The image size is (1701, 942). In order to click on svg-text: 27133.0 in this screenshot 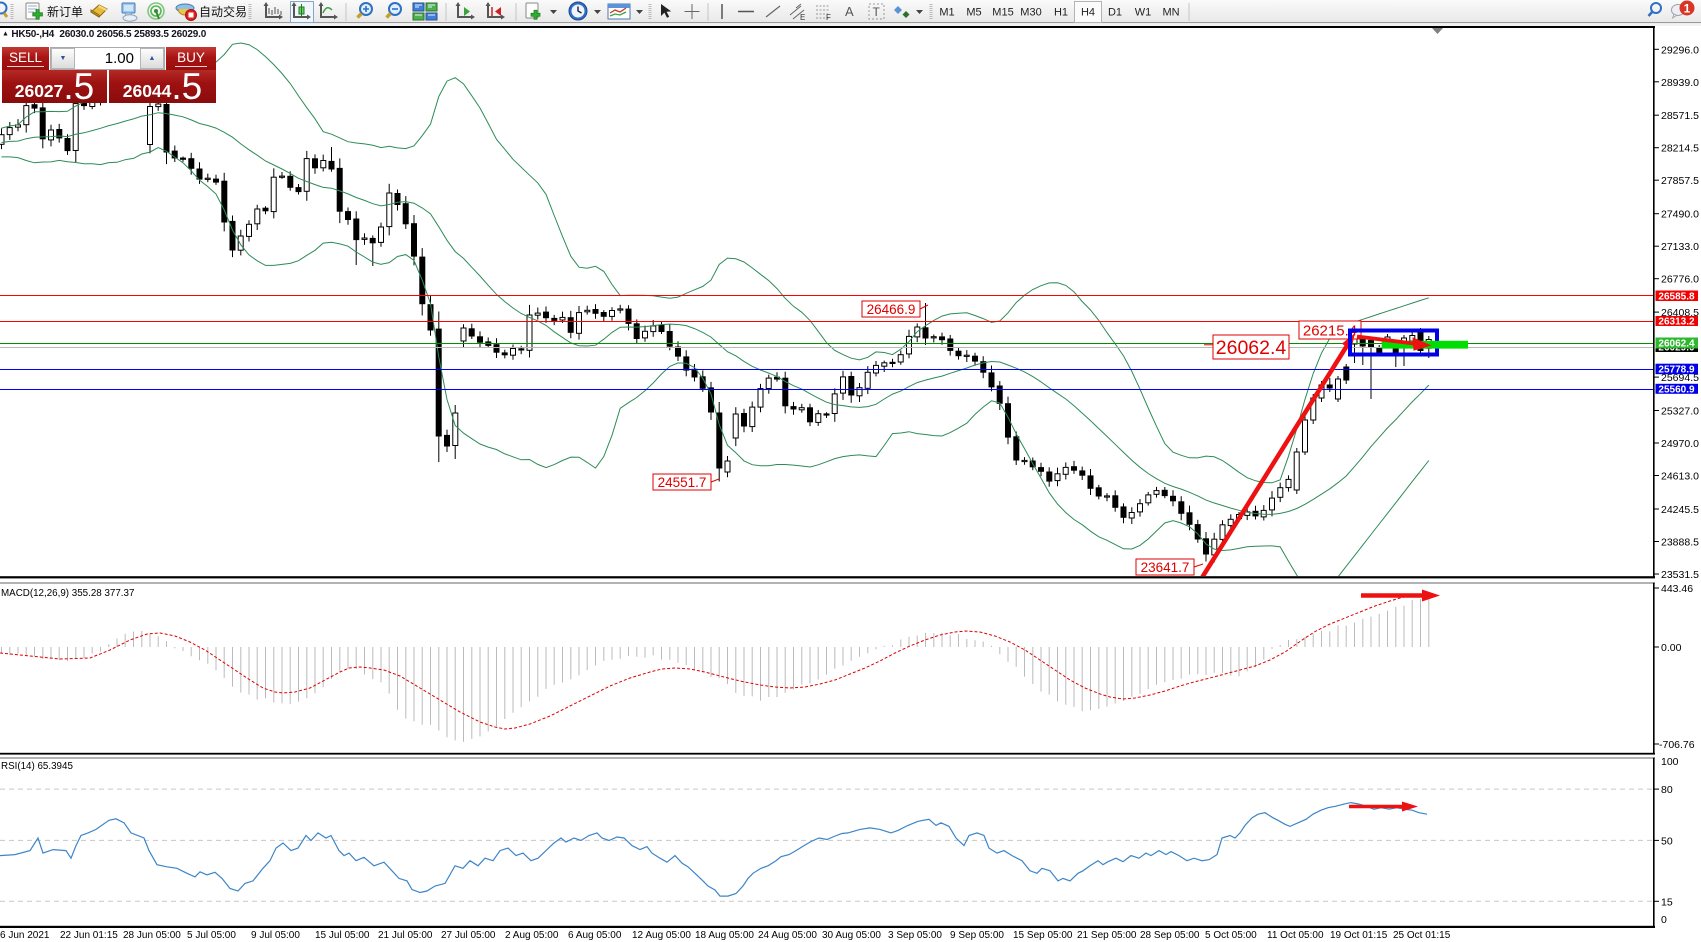, I will do `click(1680, 247)`.